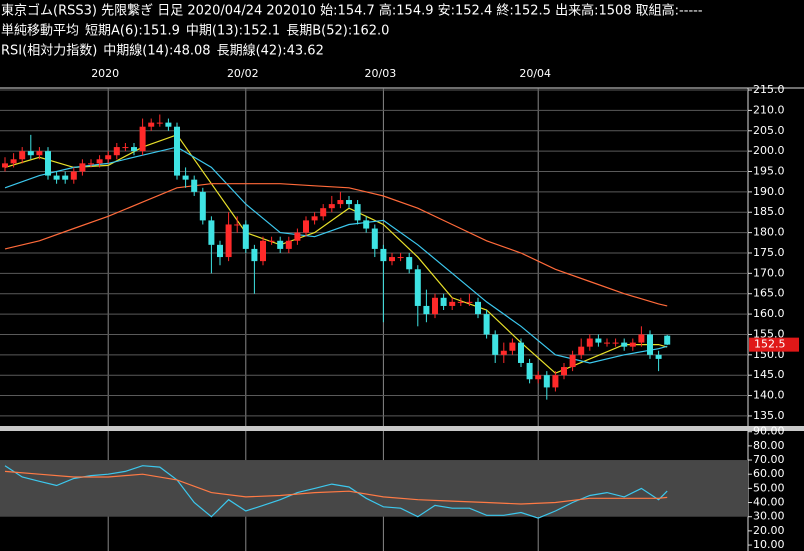 The width and height of the screenshot is (804, 551). Describe the element at coordinates (132, 31) in the screenshot. I see `legend-entry: 短期A(6):151.9` at that location.